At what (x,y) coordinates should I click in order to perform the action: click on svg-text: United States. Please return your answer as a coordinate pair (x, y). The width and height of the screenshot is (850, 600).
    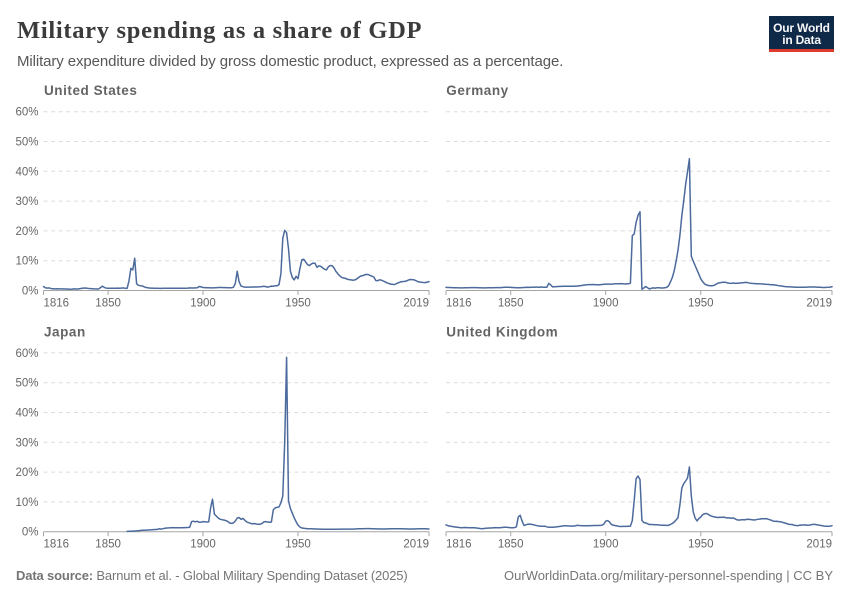
    Looking at the image, I should click on (90, 90).